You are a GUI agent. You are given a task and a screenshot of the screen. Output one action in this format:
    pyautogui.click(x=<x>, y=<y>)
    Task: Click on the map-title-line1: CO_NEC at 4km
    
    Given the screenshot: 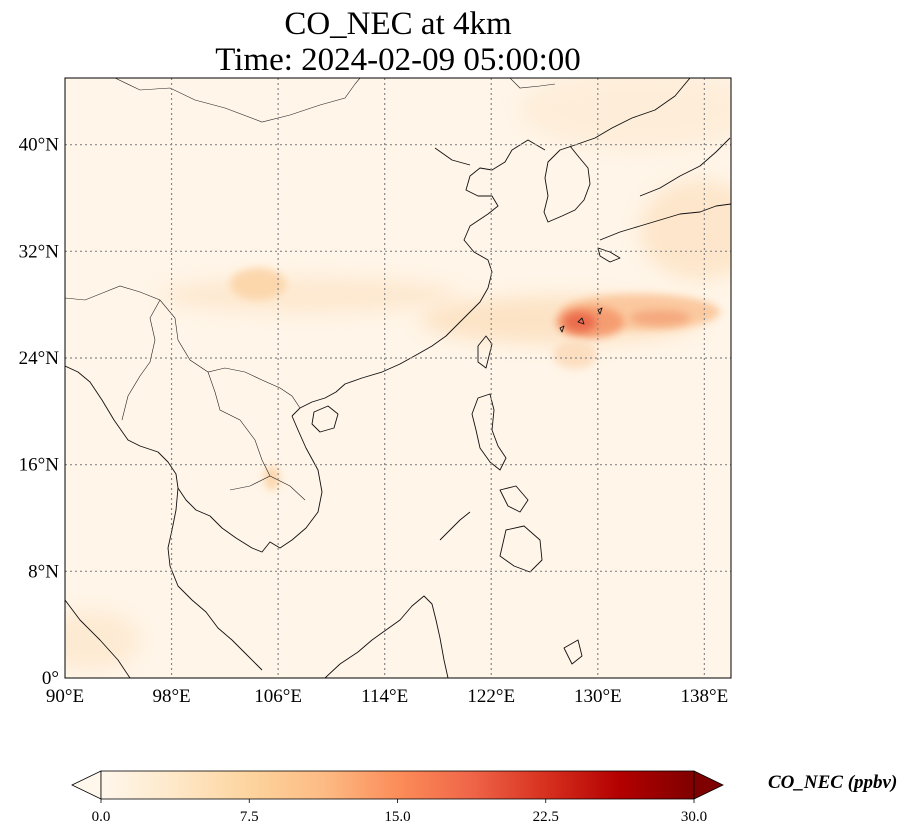 What is the action you would take?
    pyautogui.click(x=398, y=24)
    